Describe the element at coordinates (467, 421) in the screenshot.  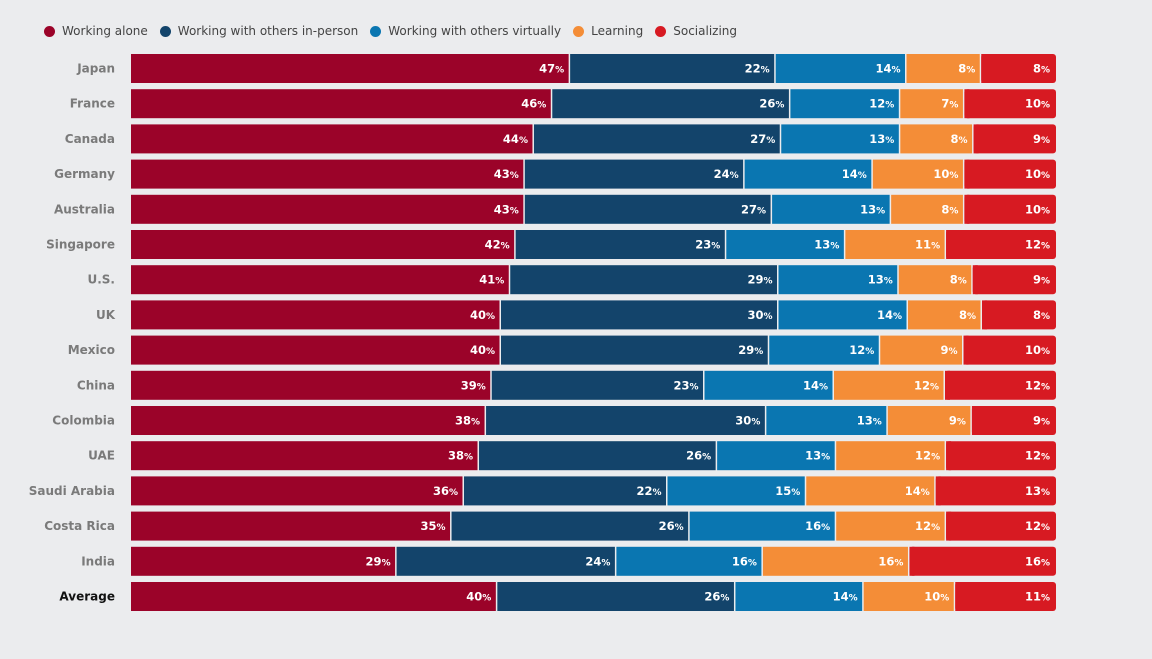
I see `value-label: 38%` at that location.